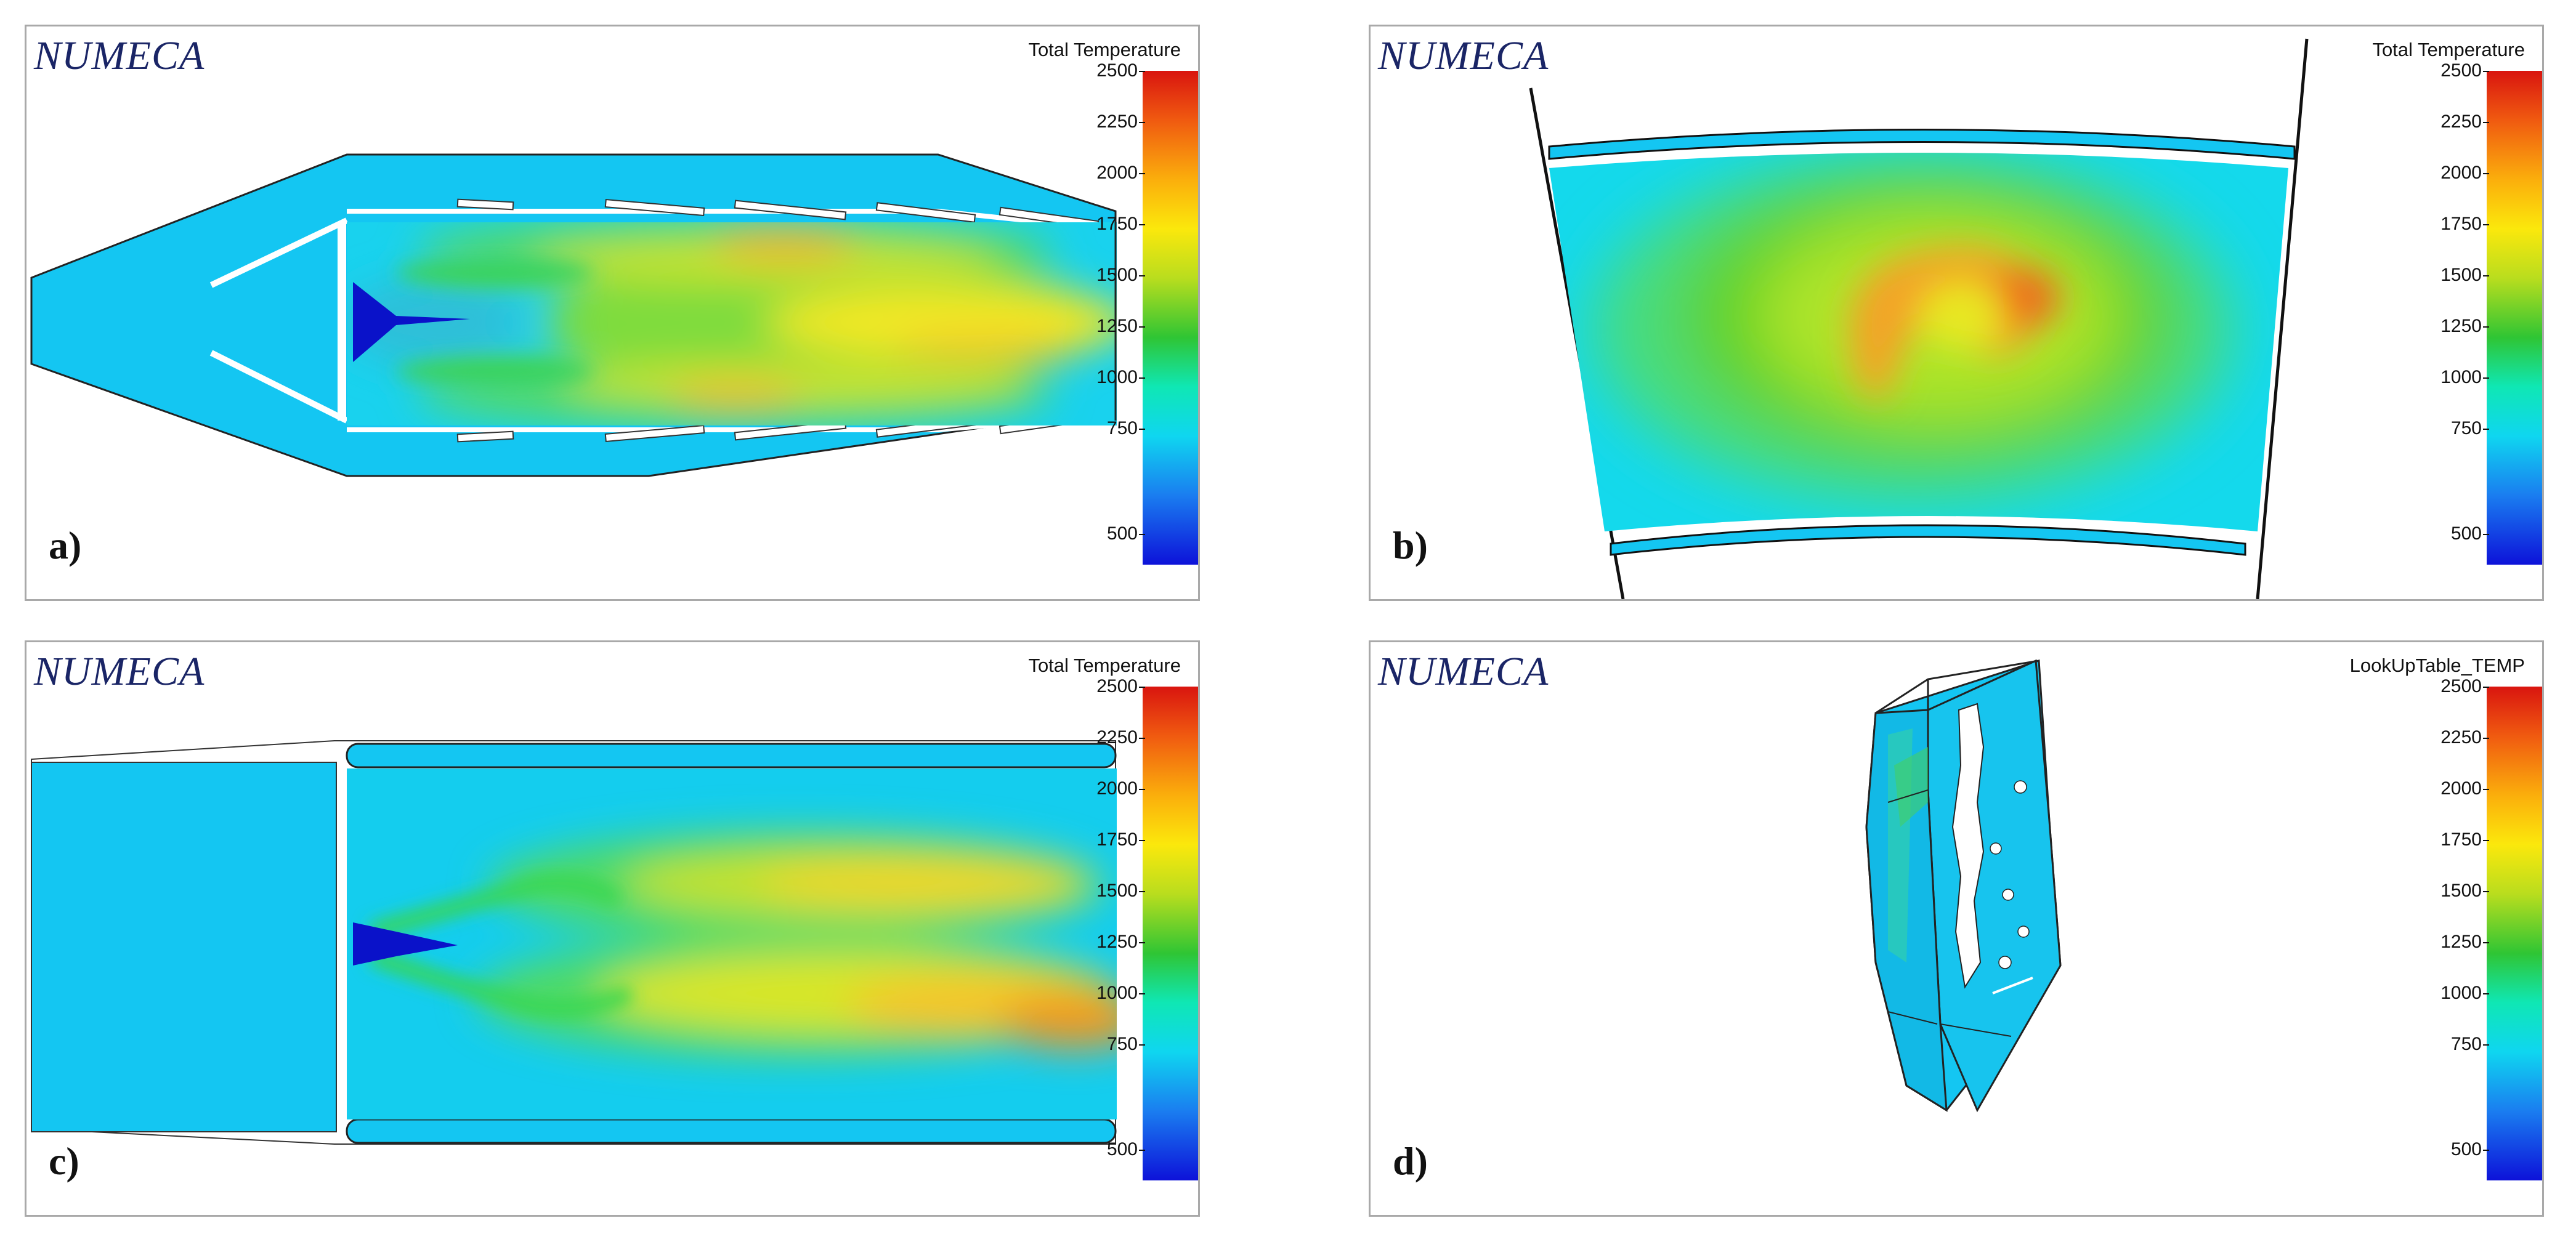  What do you see at coordinates (1919, 319) in the screenshot?
I see `panel-b-temperature-field` at bounding box center [1919, 319].